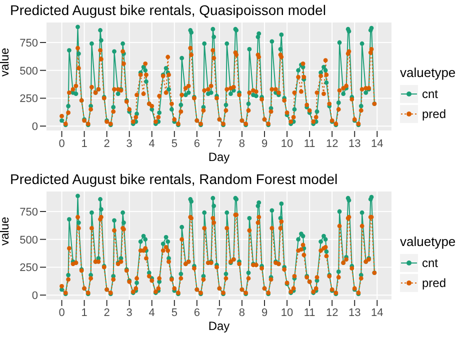 The image size is (474, 338). Describe the element at coordinates (168, 10) in the screenshot. I see `chart-title: Predicted August bike rentals, Quasipoisson model` at that location.